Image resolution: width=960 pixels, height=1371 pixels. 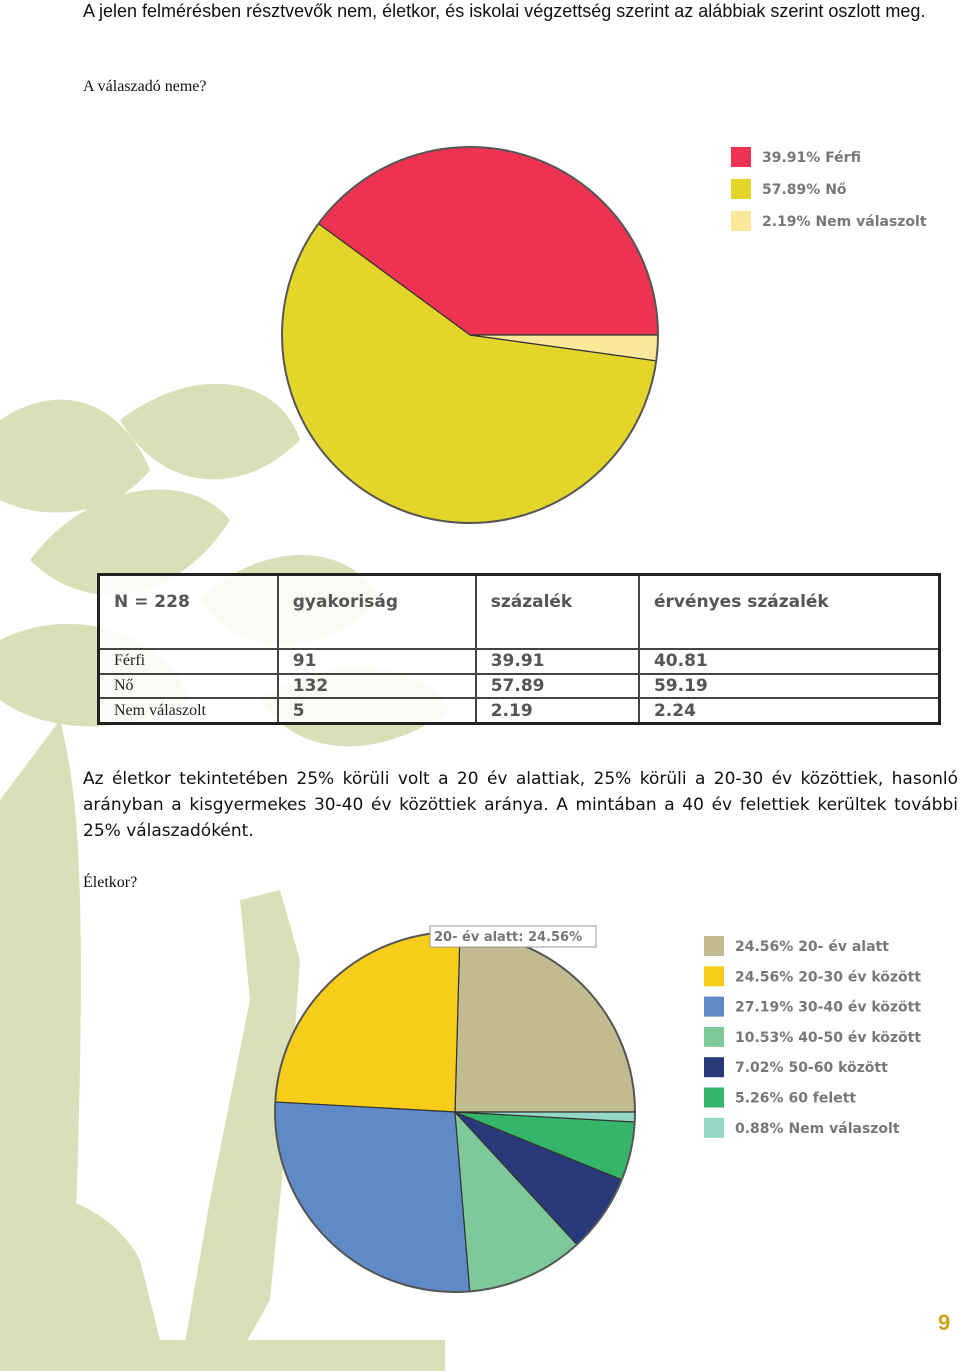 What do you see at coordinates (376, 686) in the screenshot?
I see `table-cell: 132` at bounding box center [376, 686].